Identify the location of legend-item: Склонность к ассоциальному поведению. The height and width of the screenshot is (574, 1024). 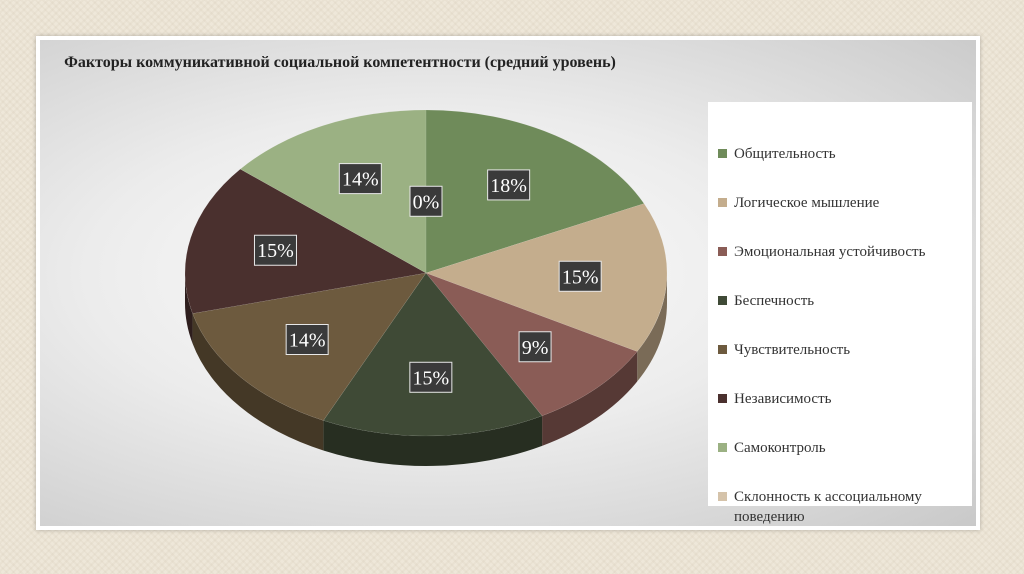
(850, 507).